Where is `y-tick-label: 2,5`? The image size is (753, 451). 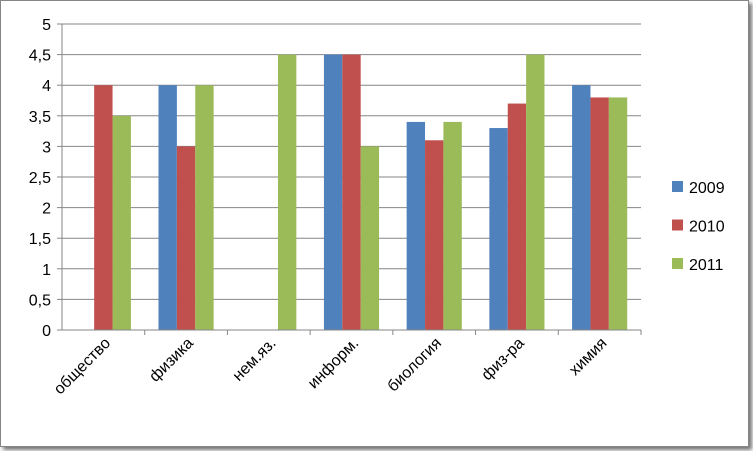
y-tick-label: 2,5 is located at coordinates (40, 178).